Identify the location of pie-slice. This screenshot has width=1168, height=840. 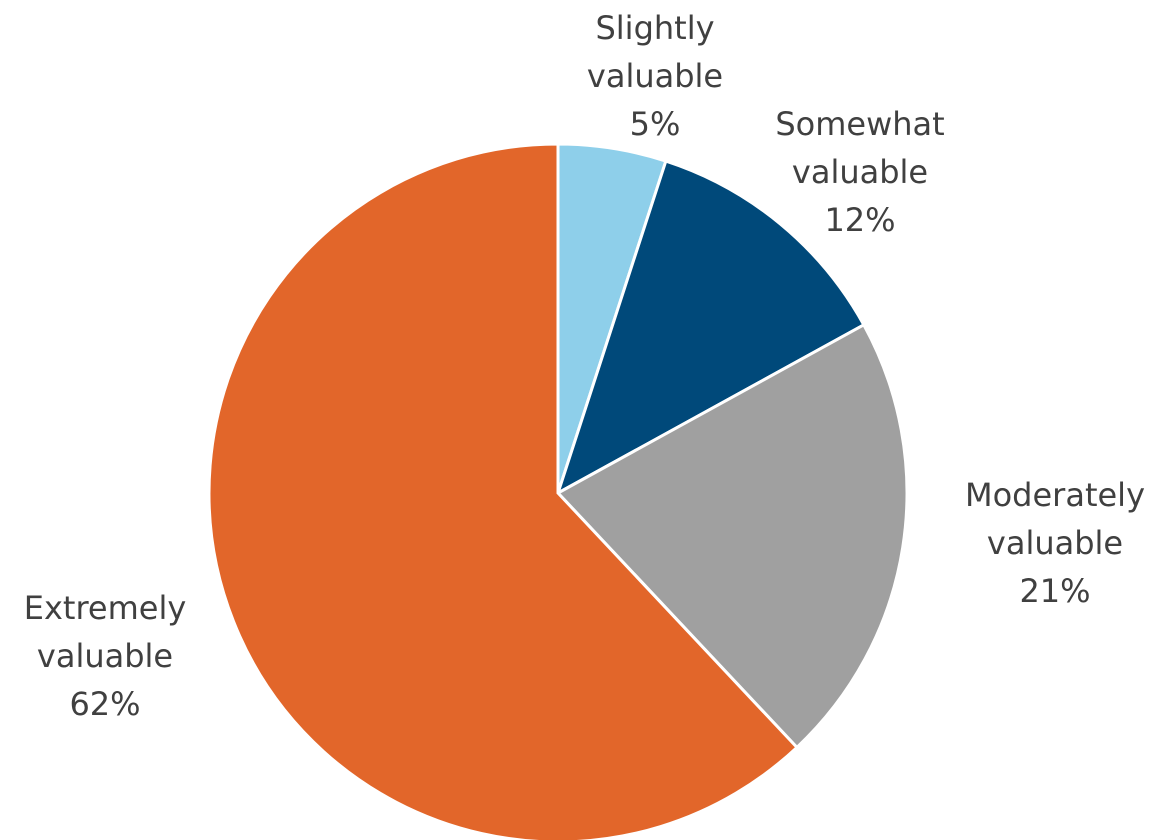
(710, 328).